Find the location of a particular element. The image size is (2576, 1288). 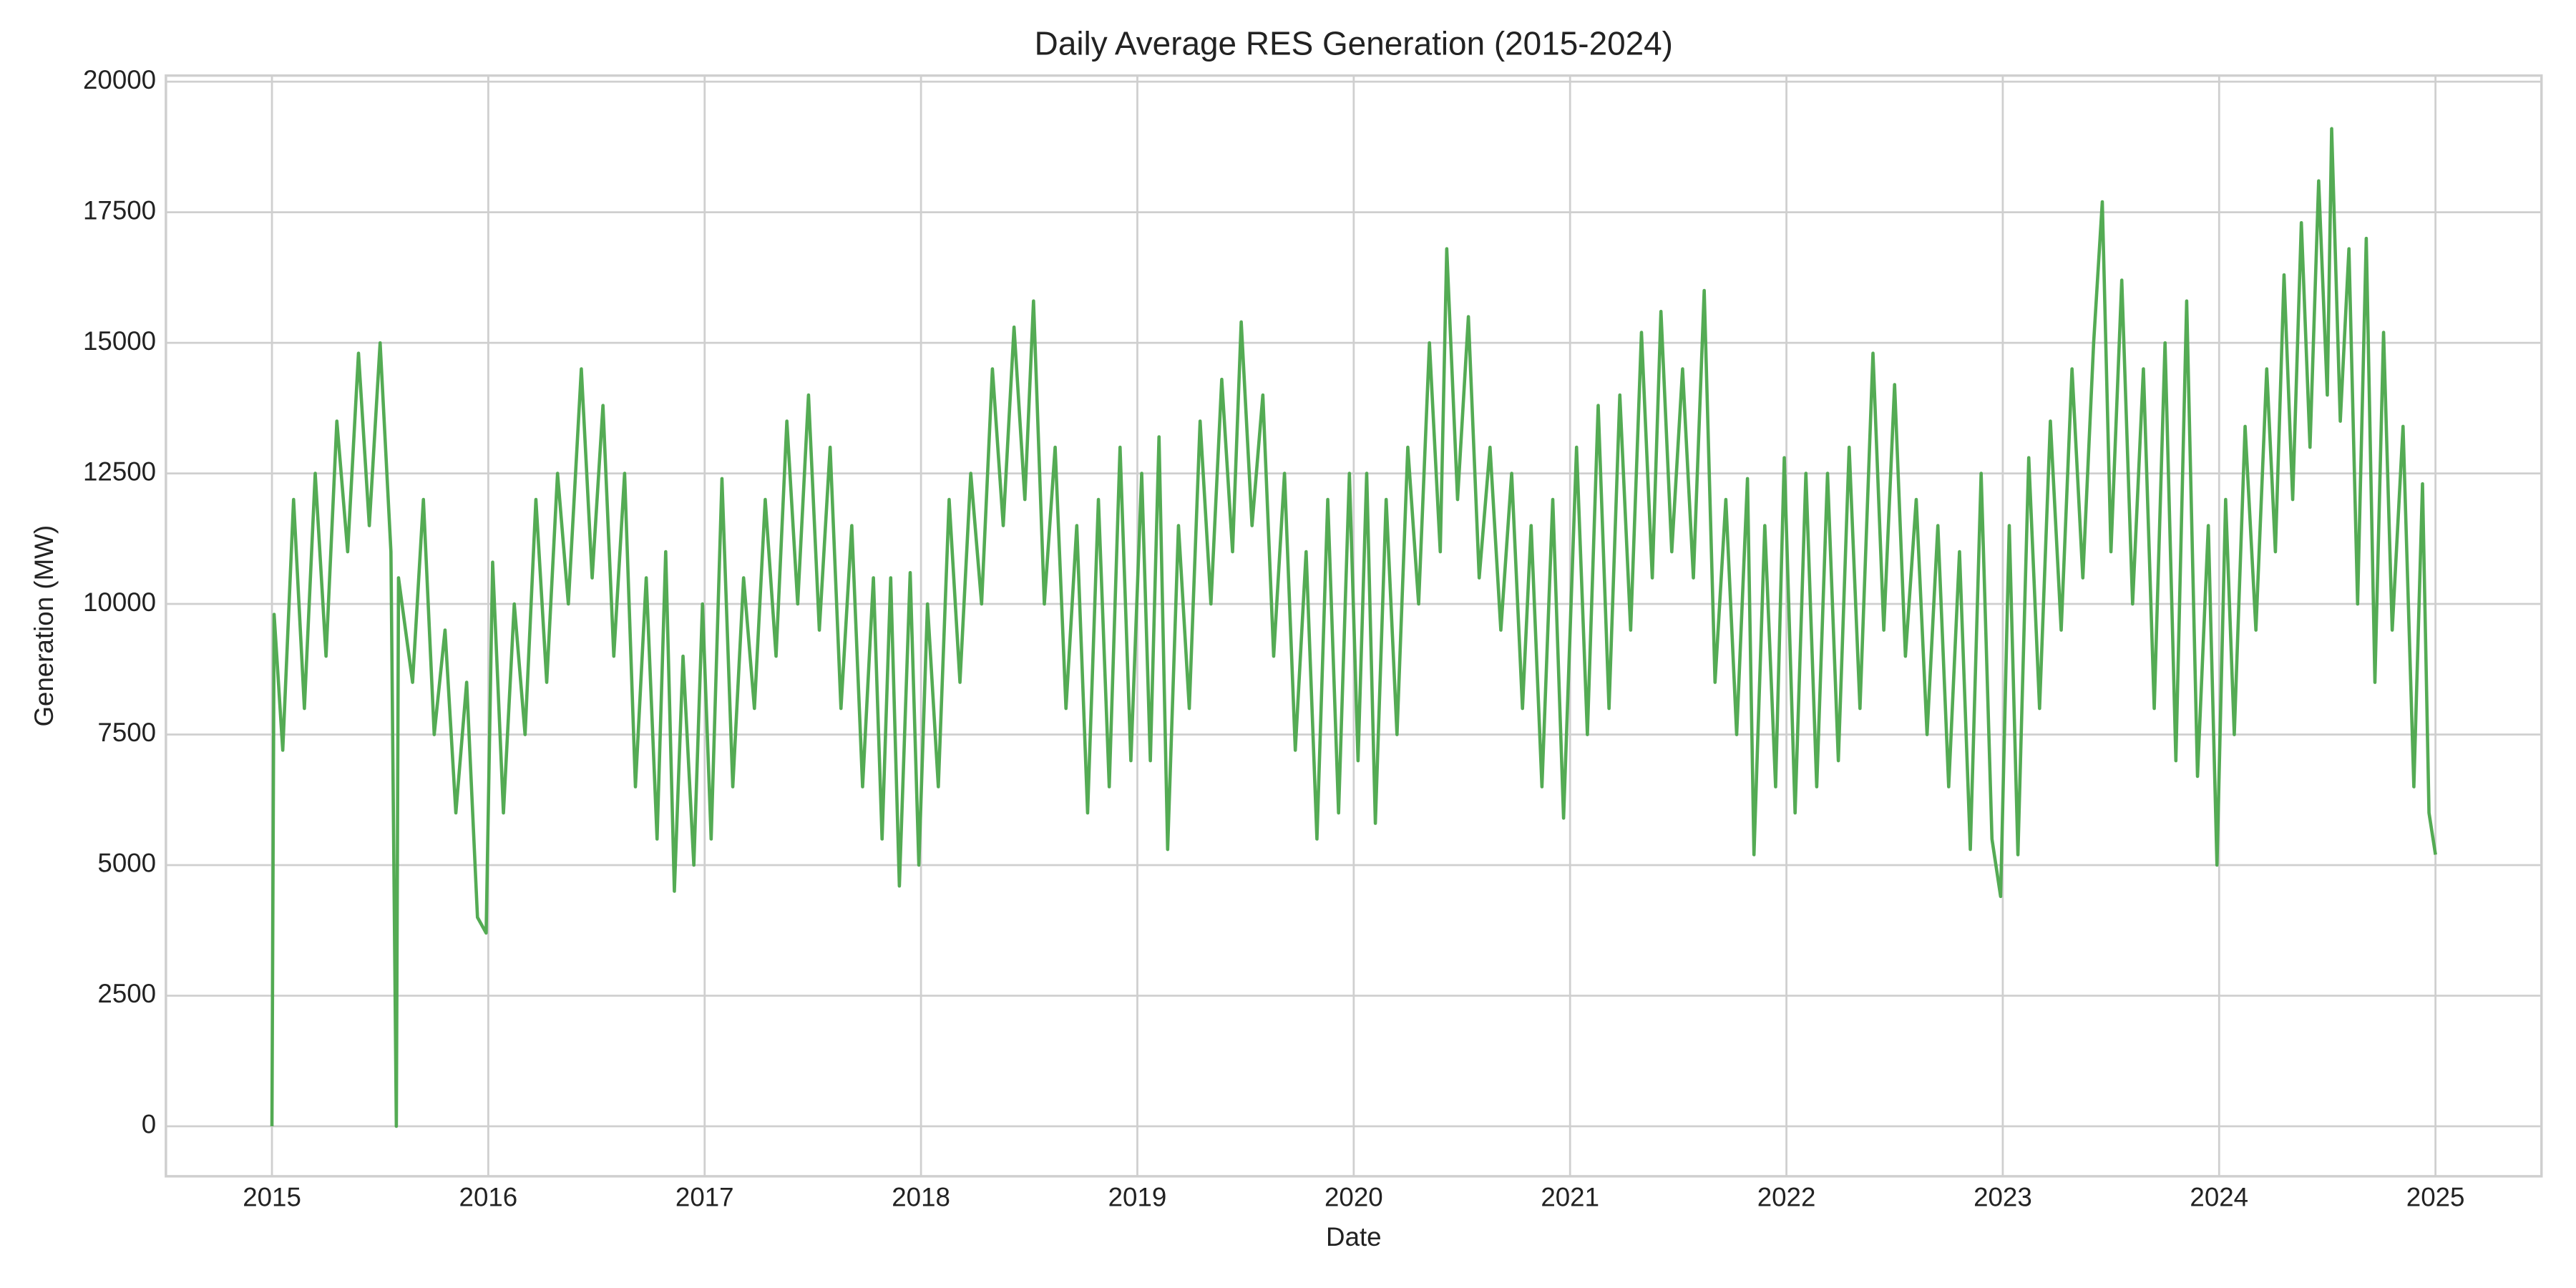

x-tick-label: 2019 is located at coordinates (1137, 1197).